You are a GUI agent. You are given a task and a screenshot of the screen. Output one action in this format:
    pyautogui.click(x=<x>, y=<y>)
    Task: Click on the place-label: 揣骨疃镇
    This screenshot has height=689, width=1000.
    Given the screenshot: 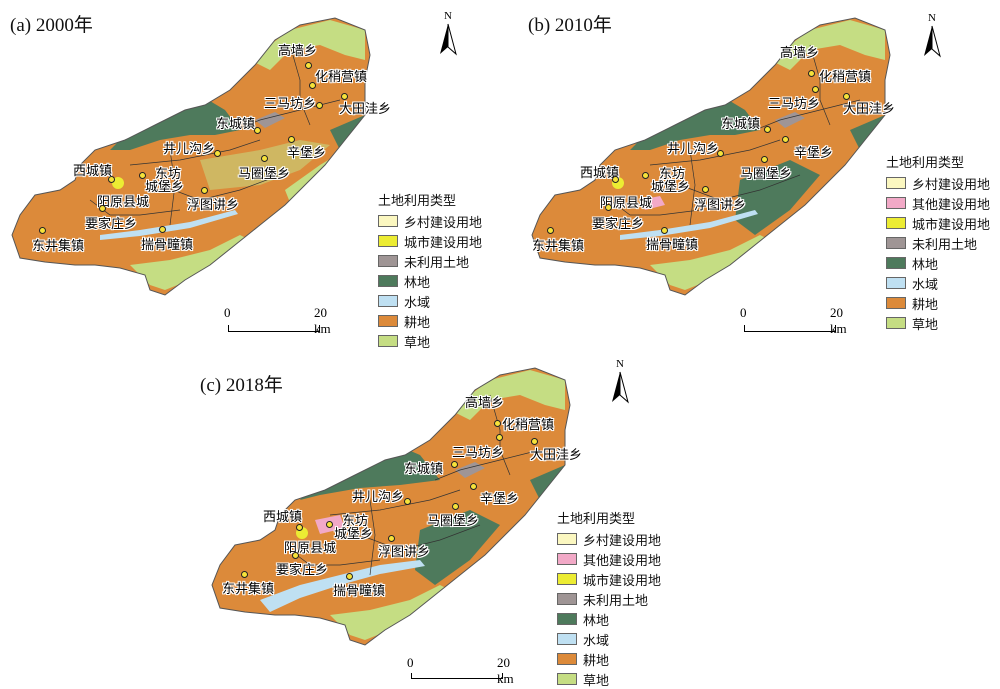 What is the action you would take?
    pyautogui.click(x=359, y=591)
    